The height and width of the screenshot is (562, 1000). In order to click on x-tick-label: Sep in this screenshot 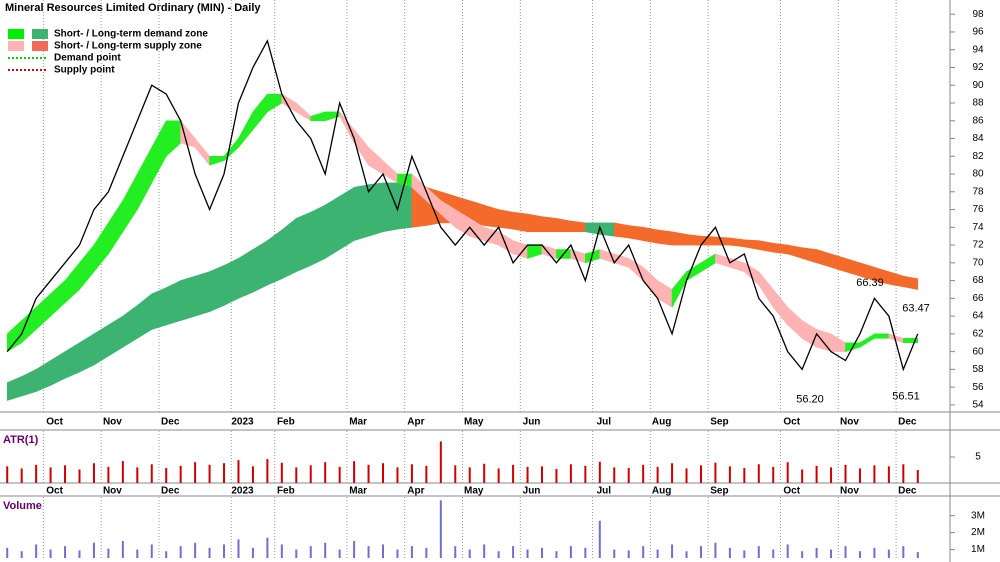, I will do `click(719, 491)`.